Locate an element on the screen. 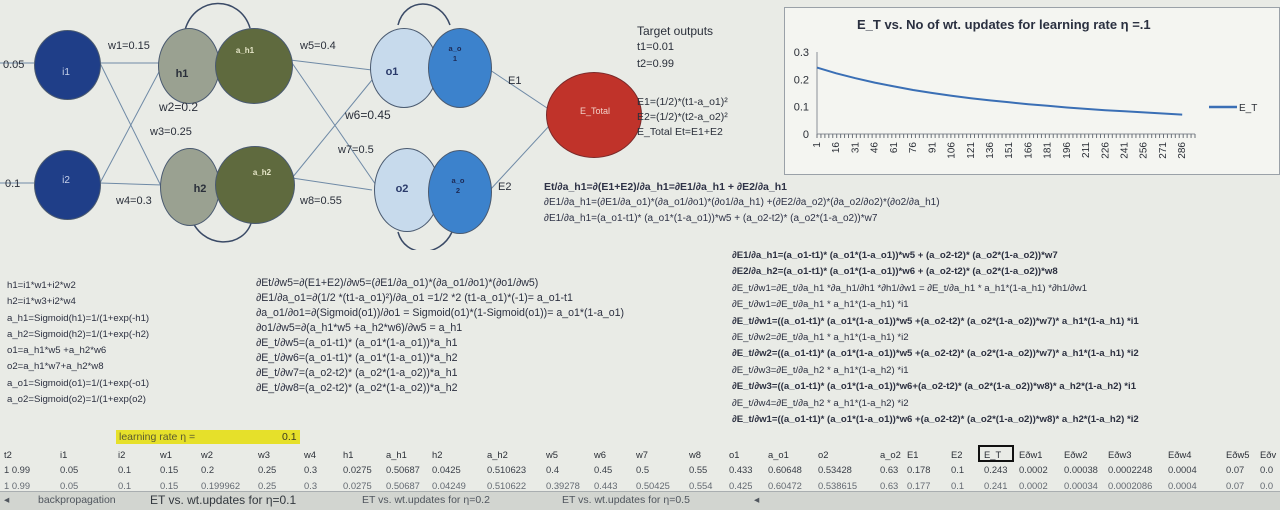  row2-cell: 0.0275 is located at coordinates (357, 485).